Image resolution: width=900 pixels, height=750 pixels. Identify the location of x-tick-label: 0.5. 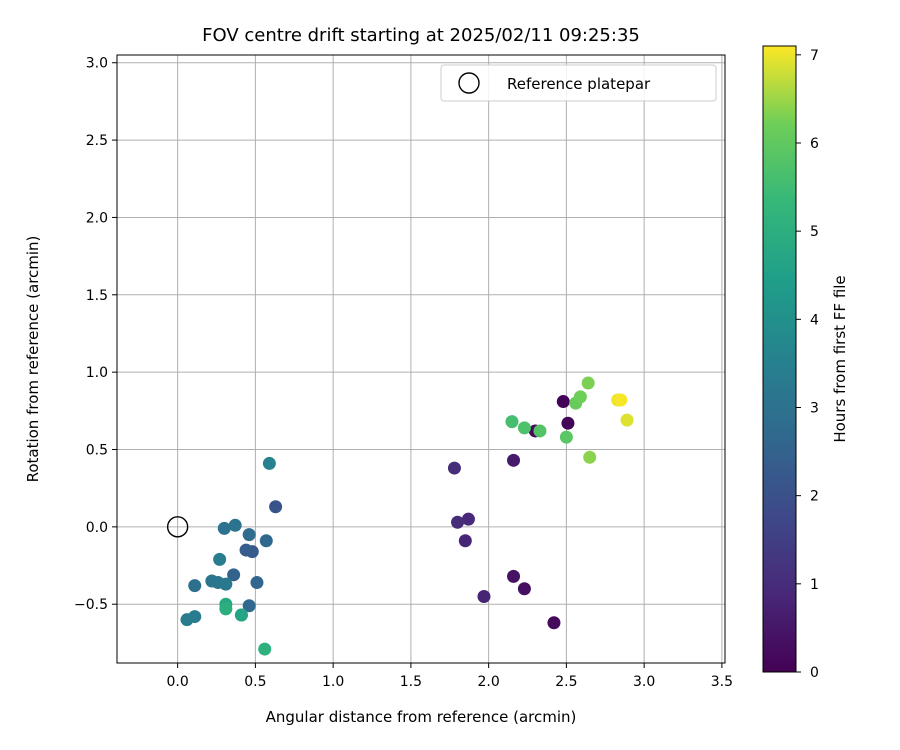
(255, 682).